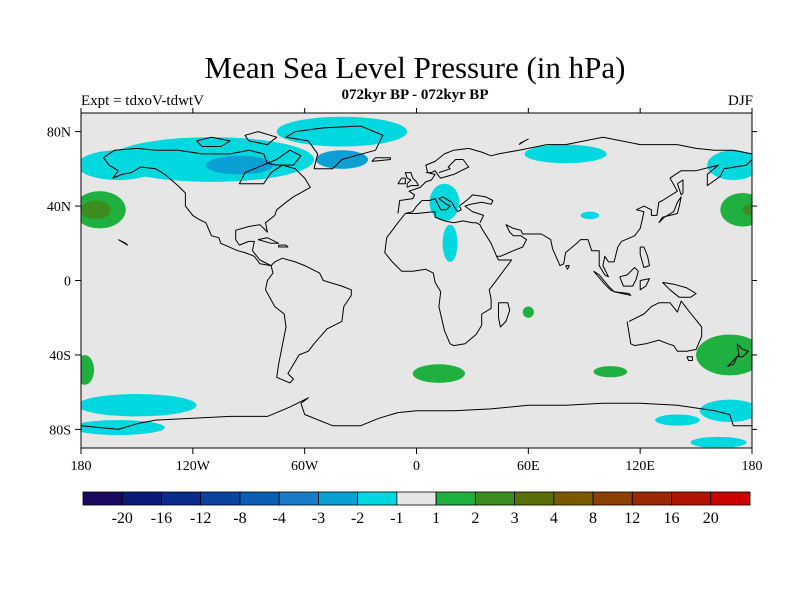  What do you see at coordinates (416, 466) in the screenshot?
I see `x-tick-label: 0` at bounding box center [416, 466].